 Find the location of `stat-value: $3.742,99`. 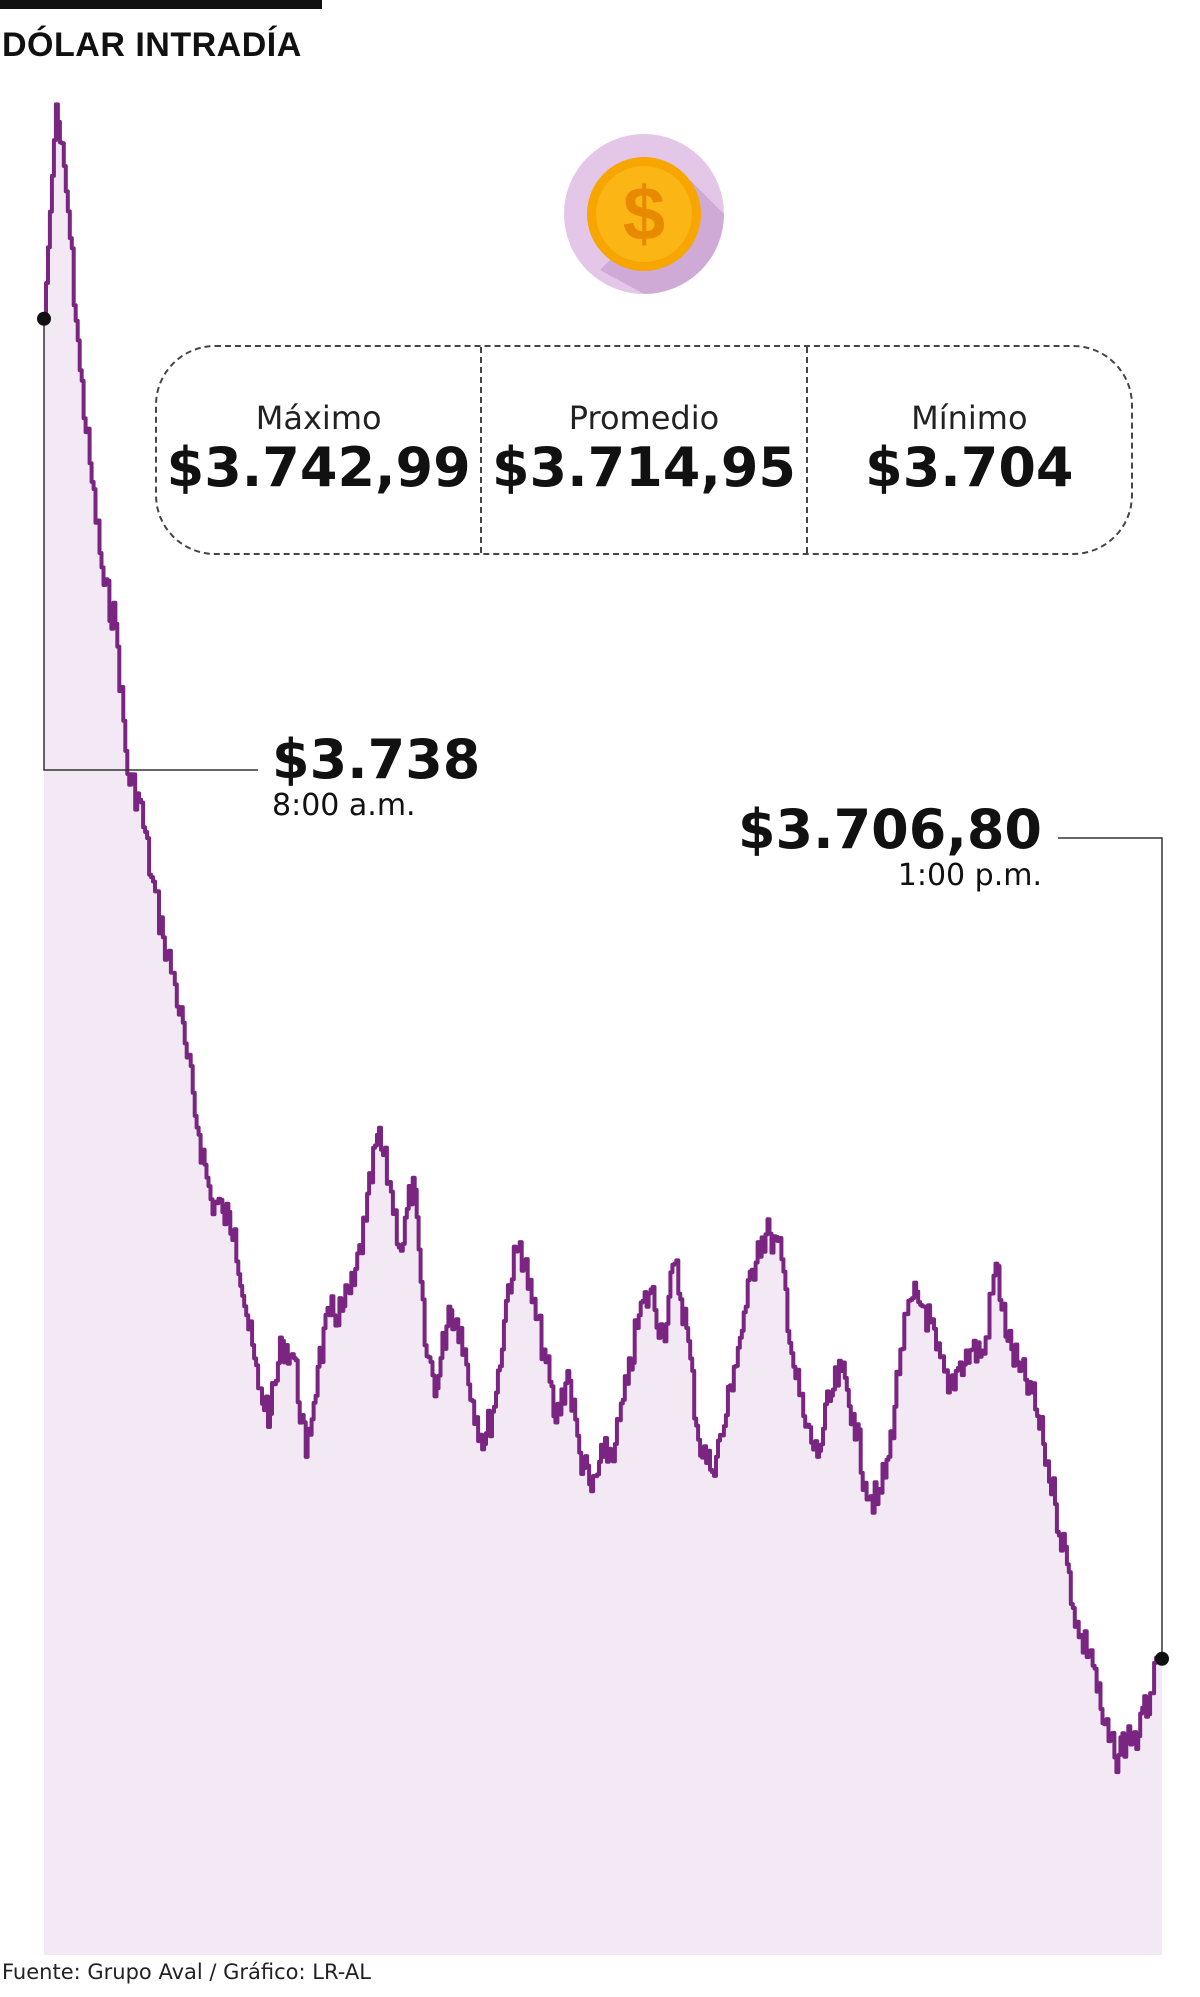

stat-value: $3.742,99 is located at coordinates (318, 467).